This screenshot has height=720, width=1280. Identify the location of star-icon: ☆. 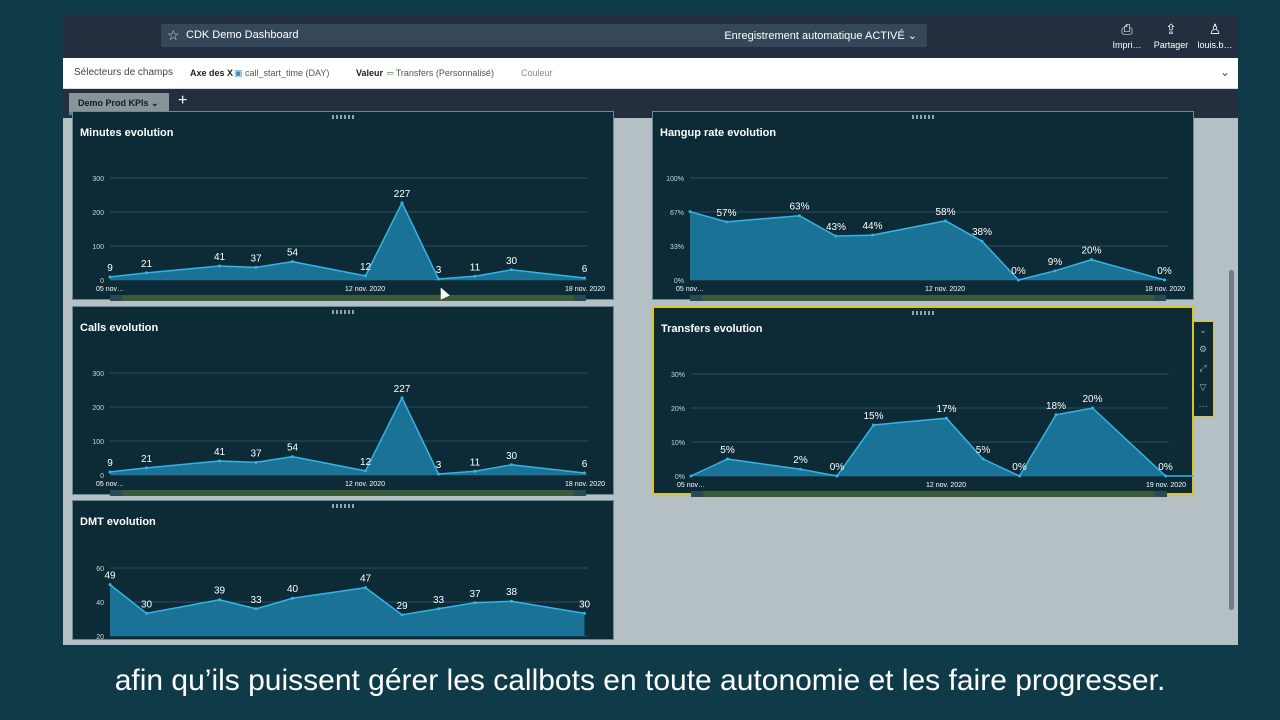
(173, 35).